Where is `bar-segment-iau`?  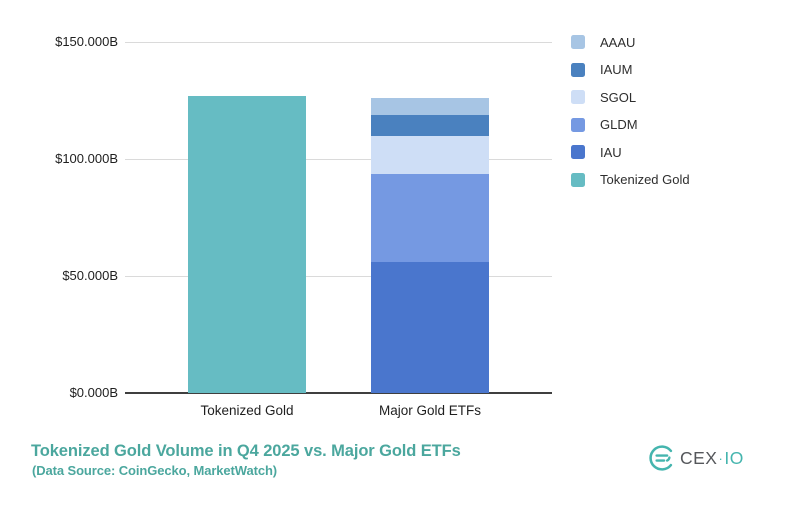 bar-segment-iau is located at coordinates (430, 327).